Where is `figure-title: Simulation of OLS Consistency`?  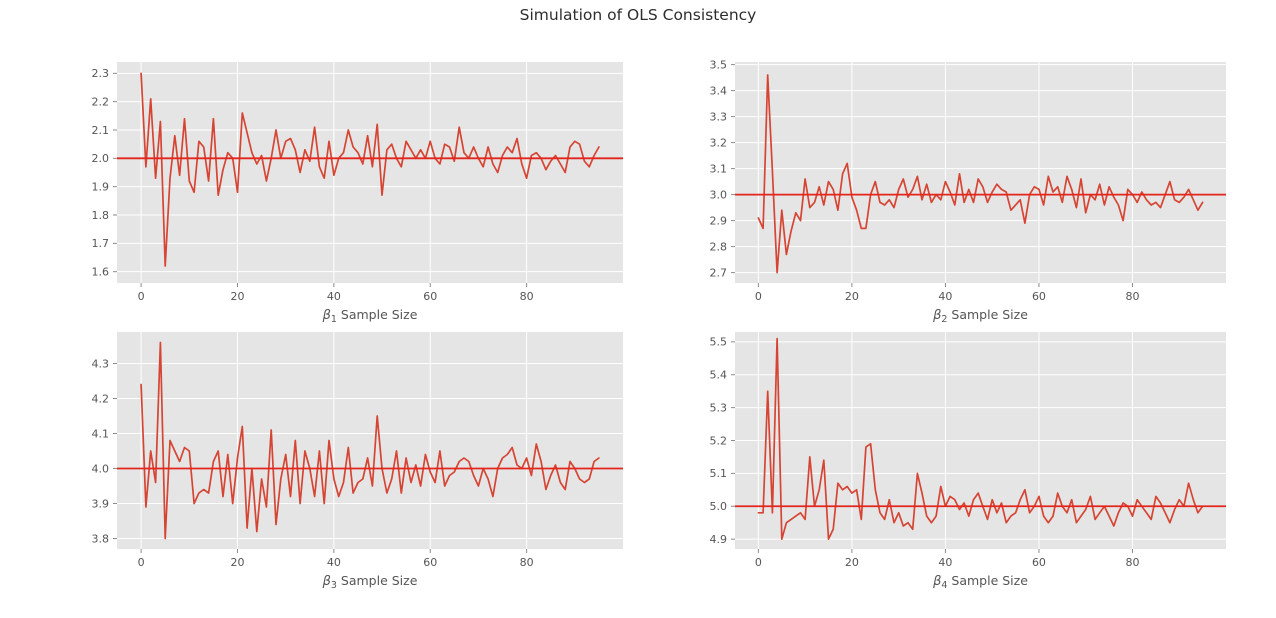 figure-title: Simulation of OLS Consistency is located at coordinates (638, 15).